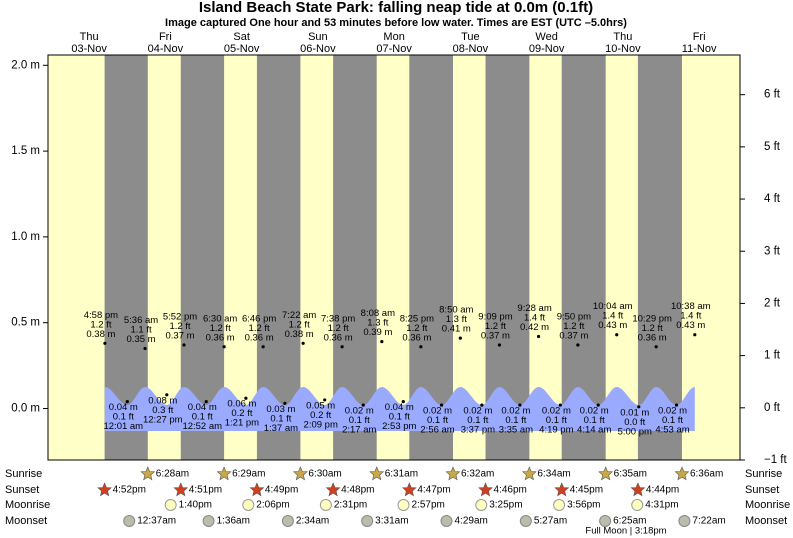 This screenshot has width=793, height=538. I want to click on row-label: Sunrise, so click(763, 474).